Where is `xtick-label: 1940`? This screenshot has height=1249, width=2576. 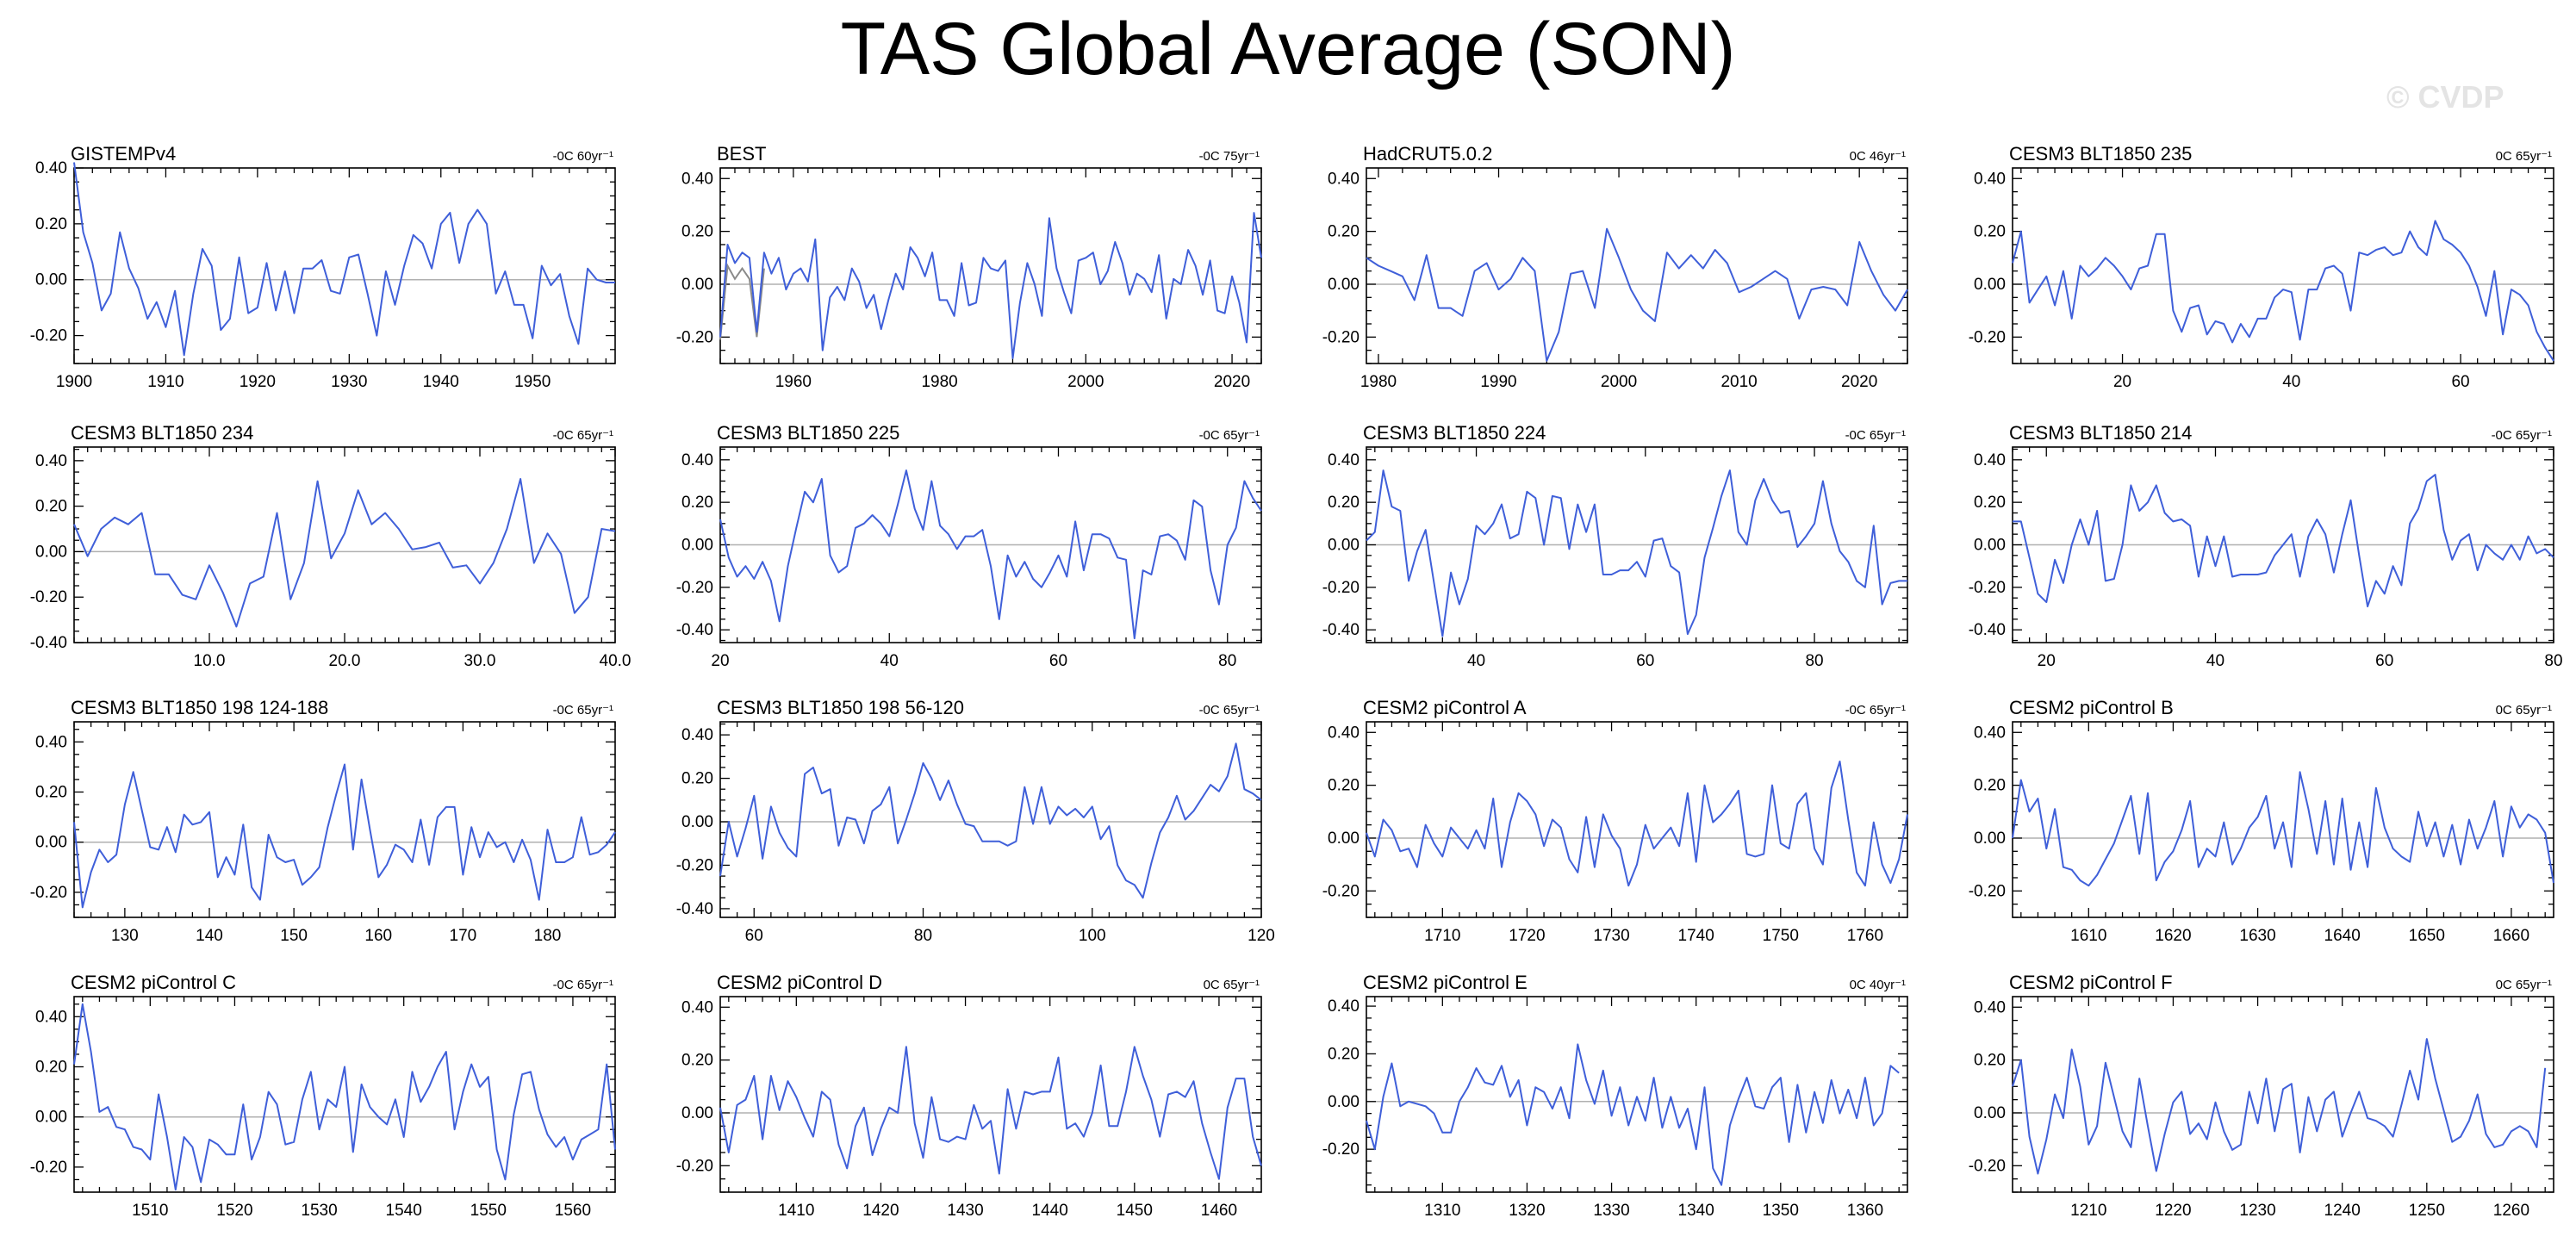
xtick-label: 1940 is located at coordinates (441, 382).